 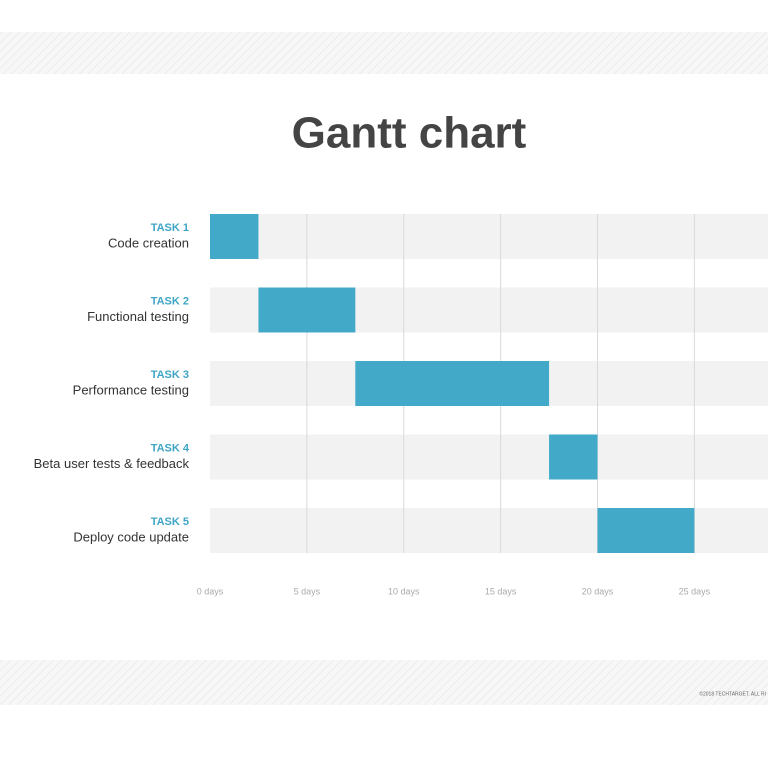 What do you see at coordinates (170, 448) in the screenshot?
I see `task-id: TASK 4` at bounding box center [170, 448].